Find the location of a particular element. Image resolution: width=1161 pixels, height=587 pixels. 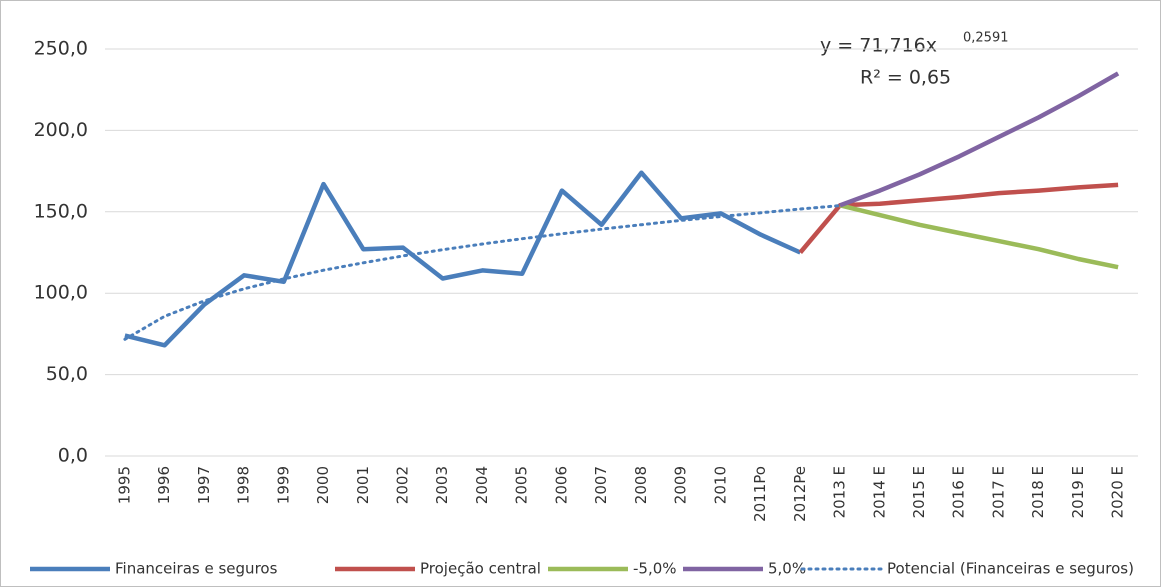

x-tick-label: 2011Po is located at coordinates (760, 494).